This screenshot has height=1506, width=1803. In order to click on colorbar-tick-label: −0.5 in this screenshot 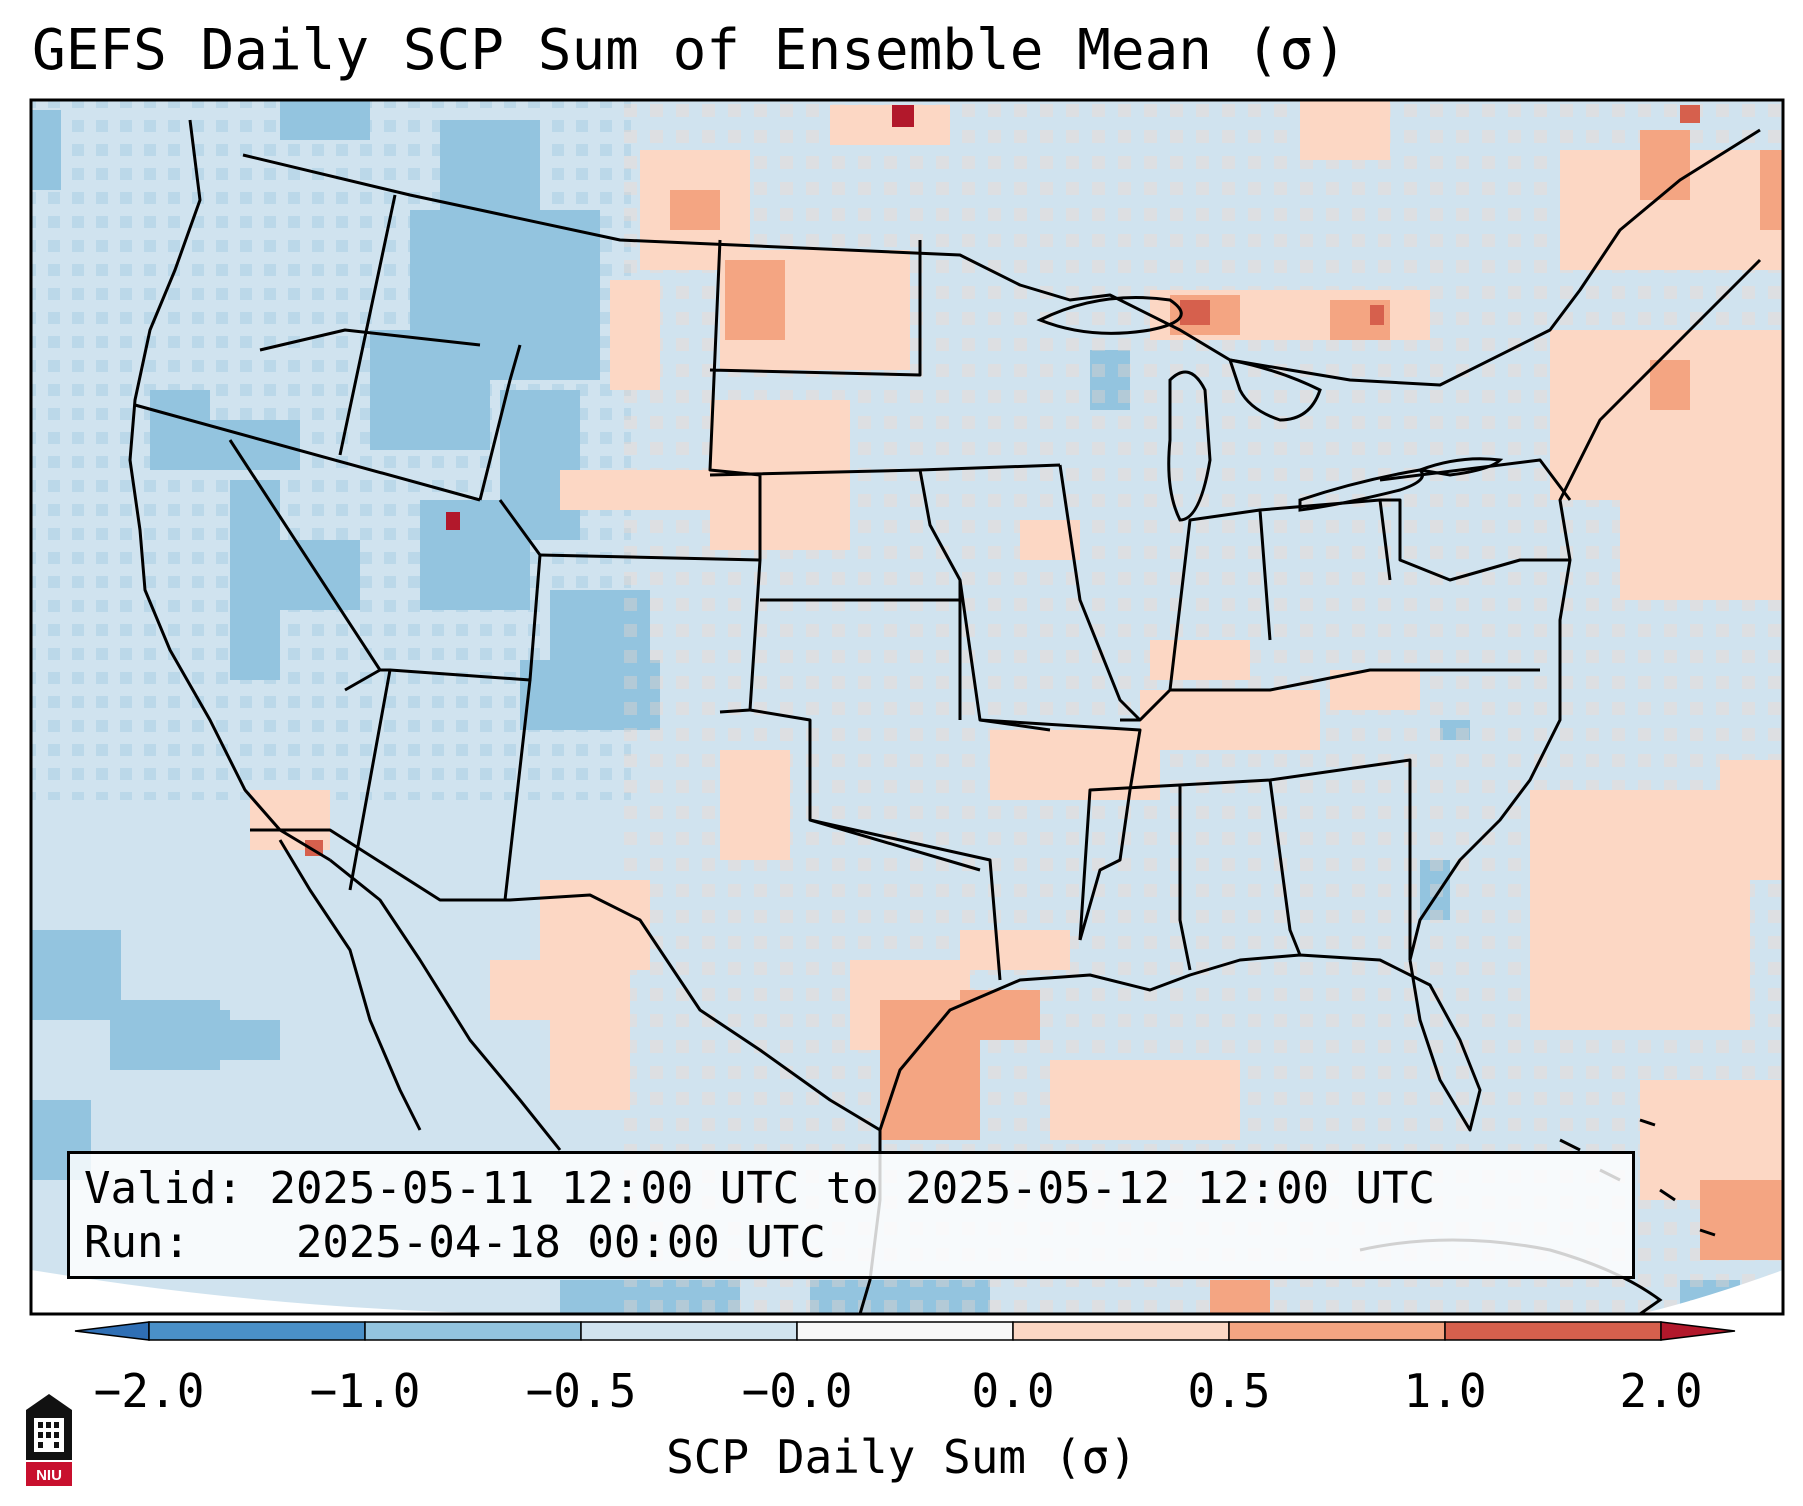, I will do `click(581, 1391)`.